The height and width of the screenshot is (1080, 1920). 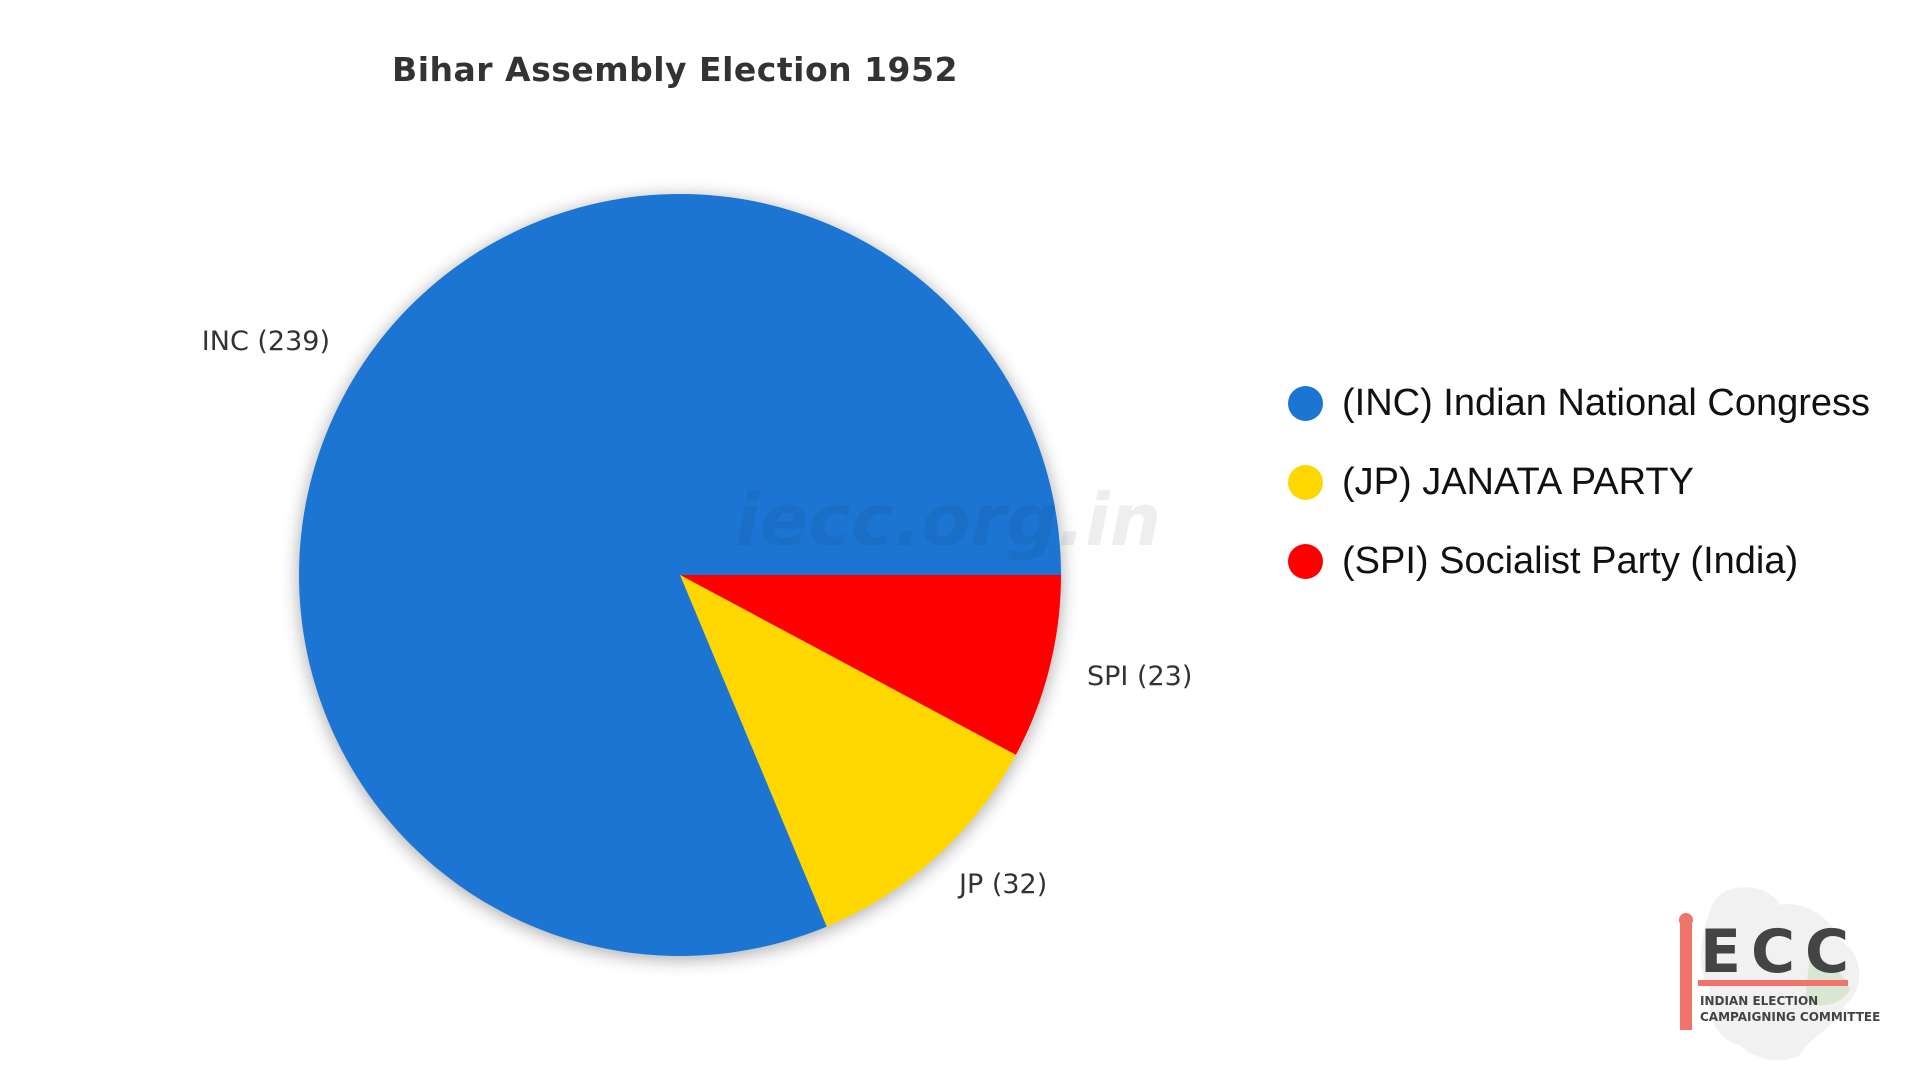 What do you see at coordinates (948, 520) in the screenshot?
I see `watermark: iecc.org.in` at bounding box center [948, 520].